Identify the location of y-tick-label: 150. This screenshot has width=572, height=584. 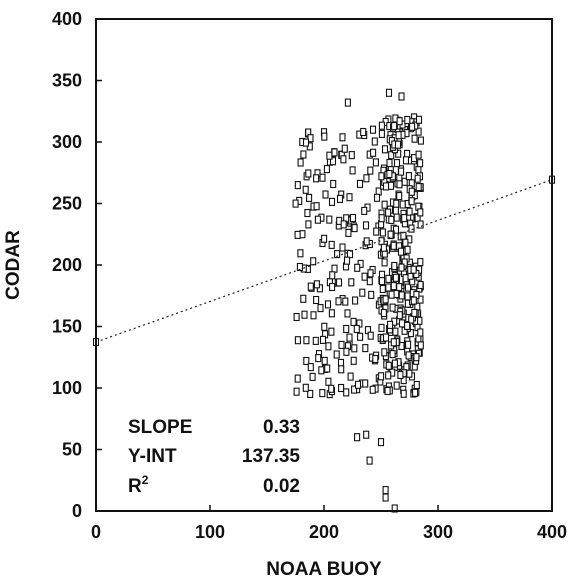
(67, 327).